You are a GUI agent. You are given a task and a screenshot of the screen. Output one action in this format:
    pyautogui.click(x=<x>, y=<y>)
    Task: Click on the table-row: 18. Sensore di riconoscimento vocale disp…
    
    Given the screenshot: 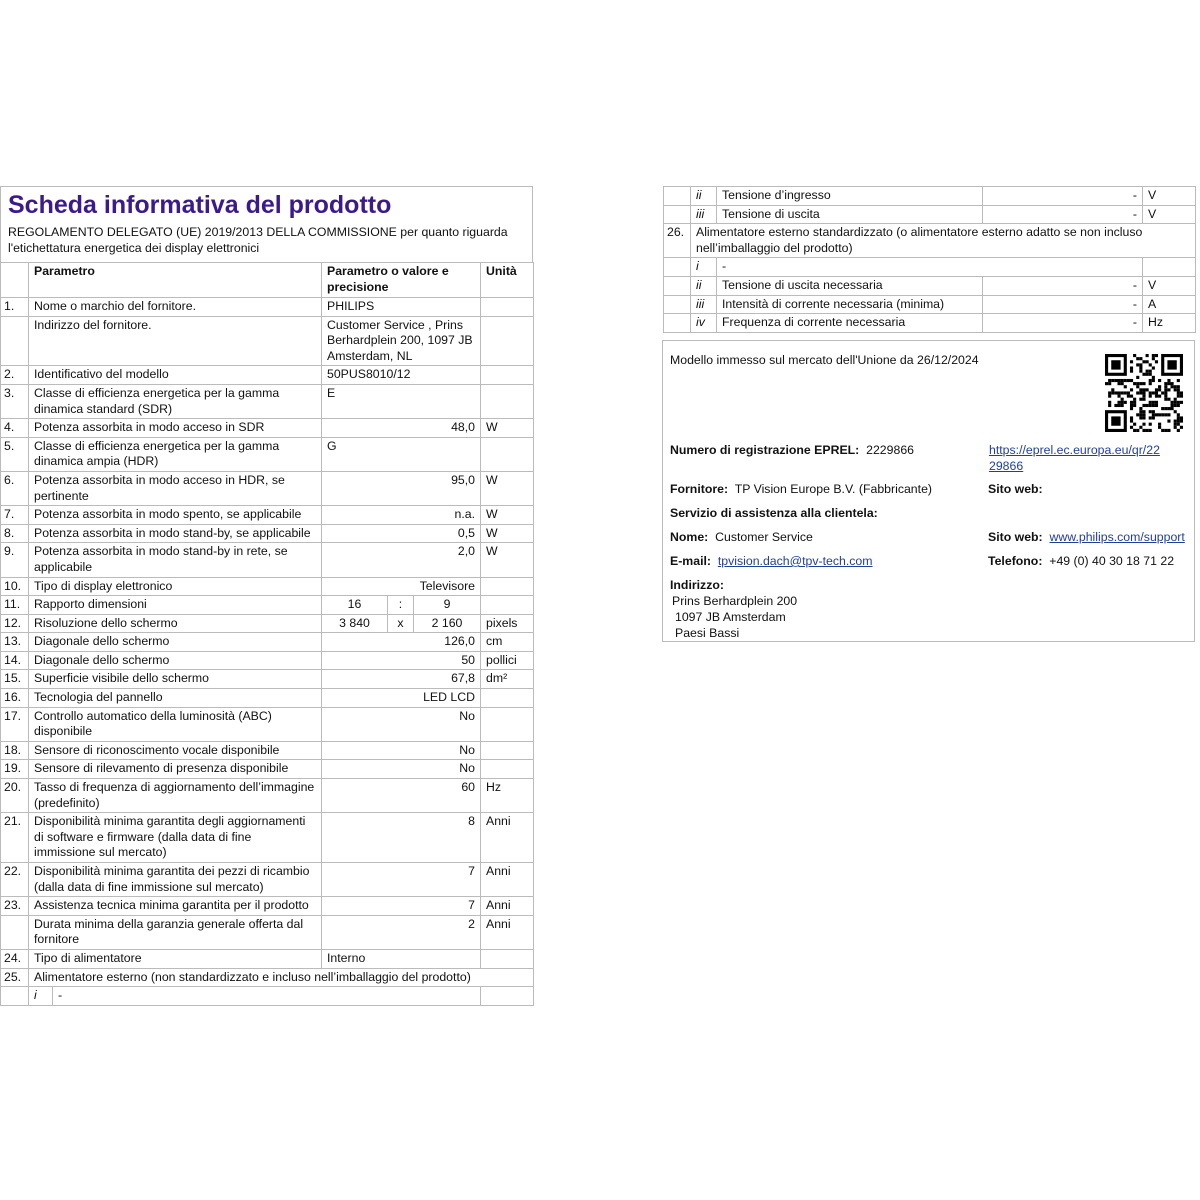 What is the action you would take?
    pyautogui.click(x=267, y=750)
    